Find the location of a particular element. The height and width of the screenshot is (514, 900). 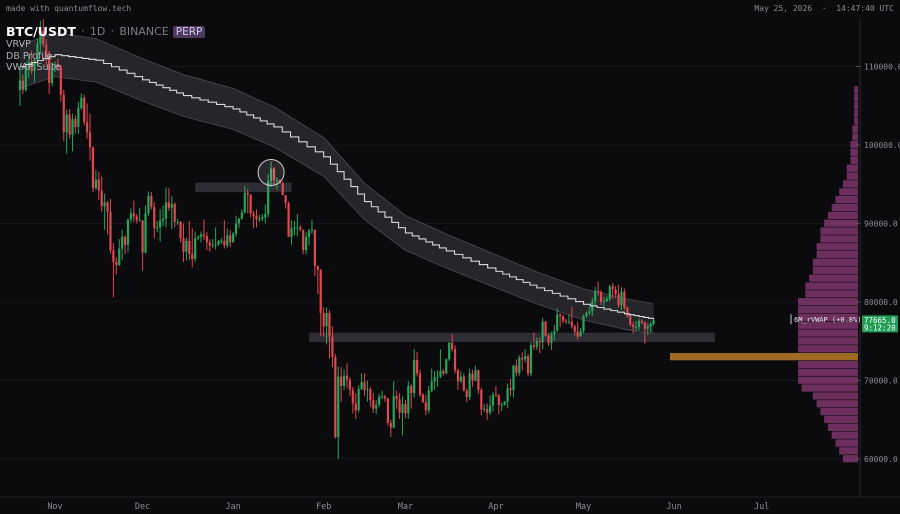

indicator-vrvp: VRVP is located at coordinates (18, 44).